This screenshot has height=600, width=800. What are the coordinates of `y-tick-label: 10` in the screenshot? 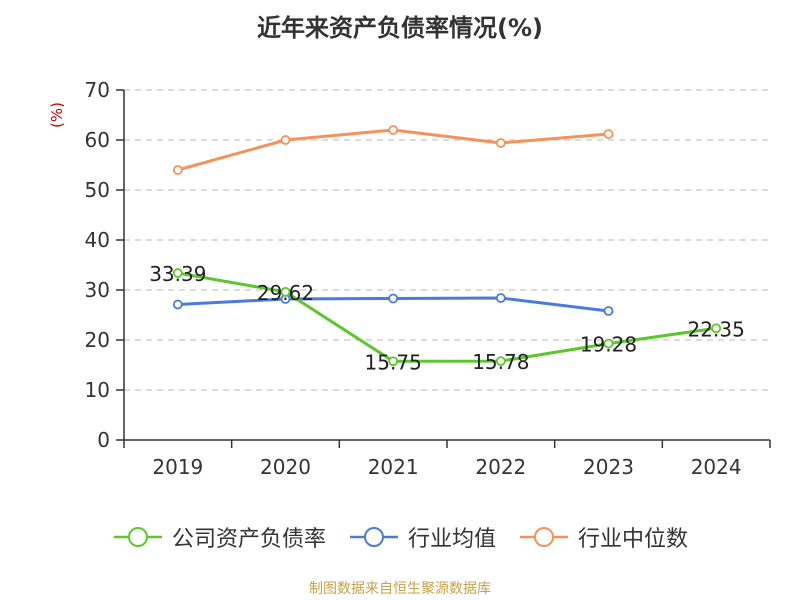 It's located at (97, 390).